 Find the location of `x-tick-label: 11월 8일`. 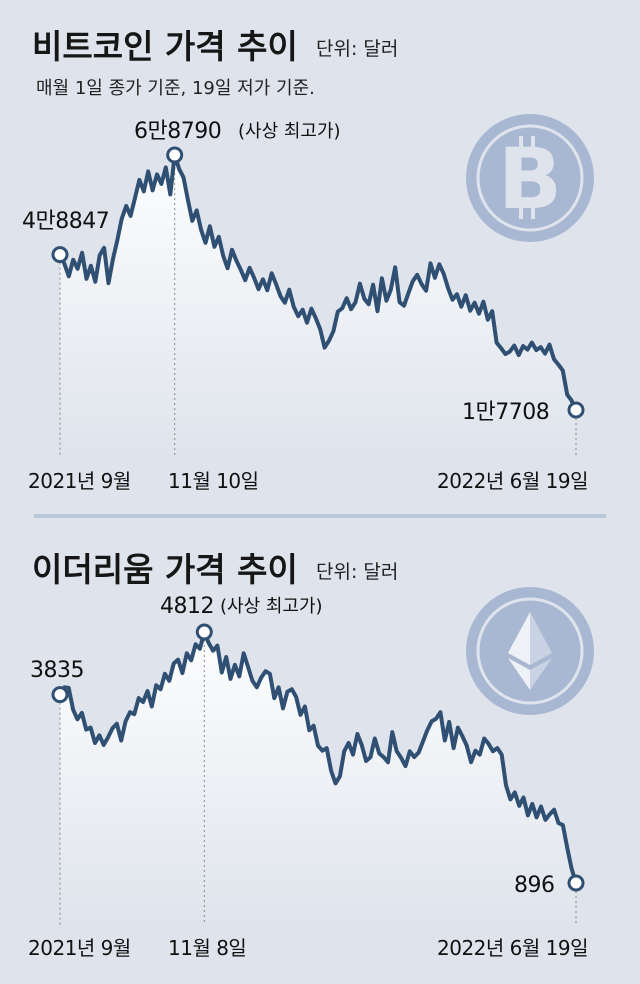

x-tick-label: 11월 8일 is located at coordinates (207, 948).